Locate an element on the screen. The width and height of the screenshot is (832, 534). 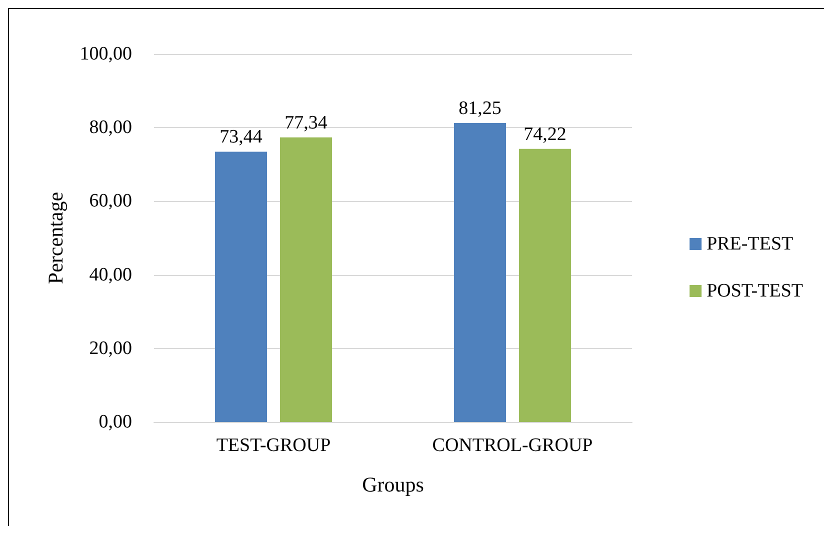
y-tick-label: 60,00 is located at coordinates (110, 201).